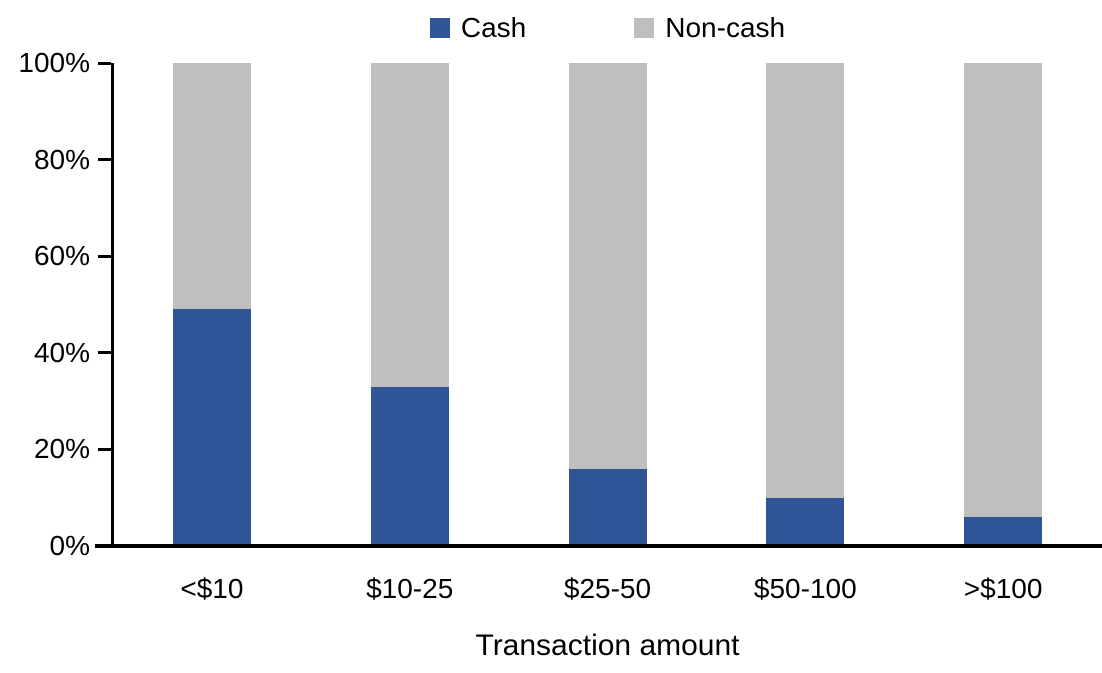 The height and width of the screenshot is (673, 1102). I want to click on legend-item: Non-cash, so click(709, 28).